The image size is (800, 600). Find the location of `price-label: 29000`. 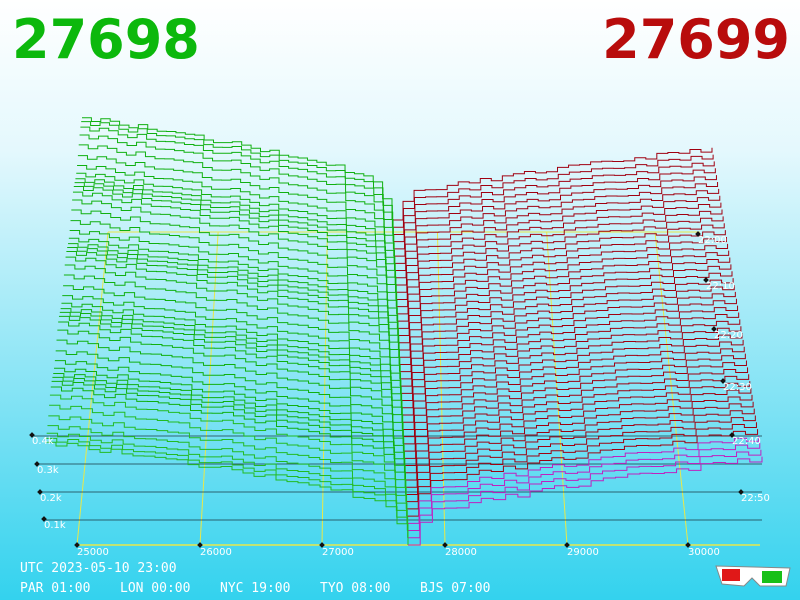

price-label: 29000 is located at coordinates (583, 552).